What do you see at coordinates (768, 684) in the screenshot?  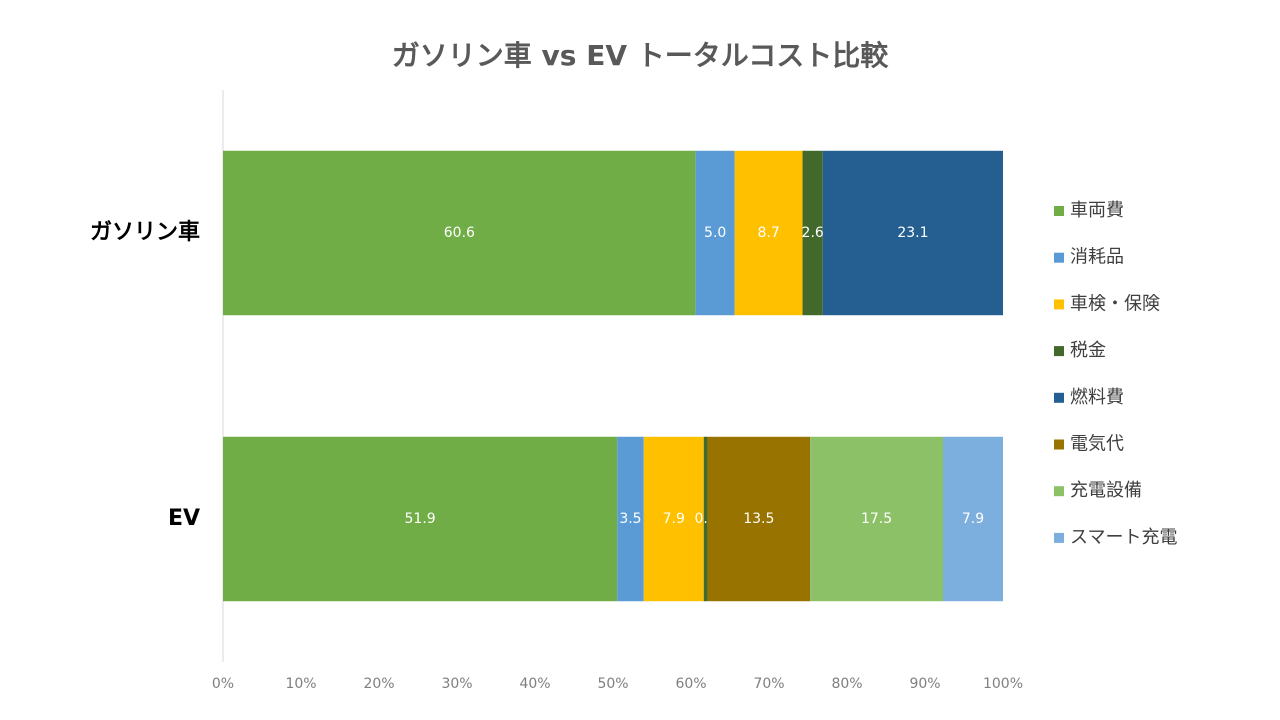 I see `x-tick-label: 70%` at bounding box center [768, 684].